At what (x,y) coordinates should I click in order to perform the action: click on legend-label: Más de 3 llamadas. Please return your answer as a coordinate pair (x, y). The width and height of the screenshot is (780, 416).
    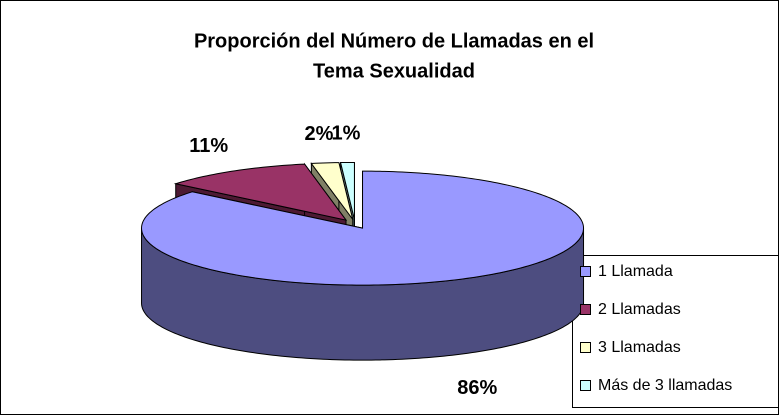
    Looking at the image, I should click on (665, 385).